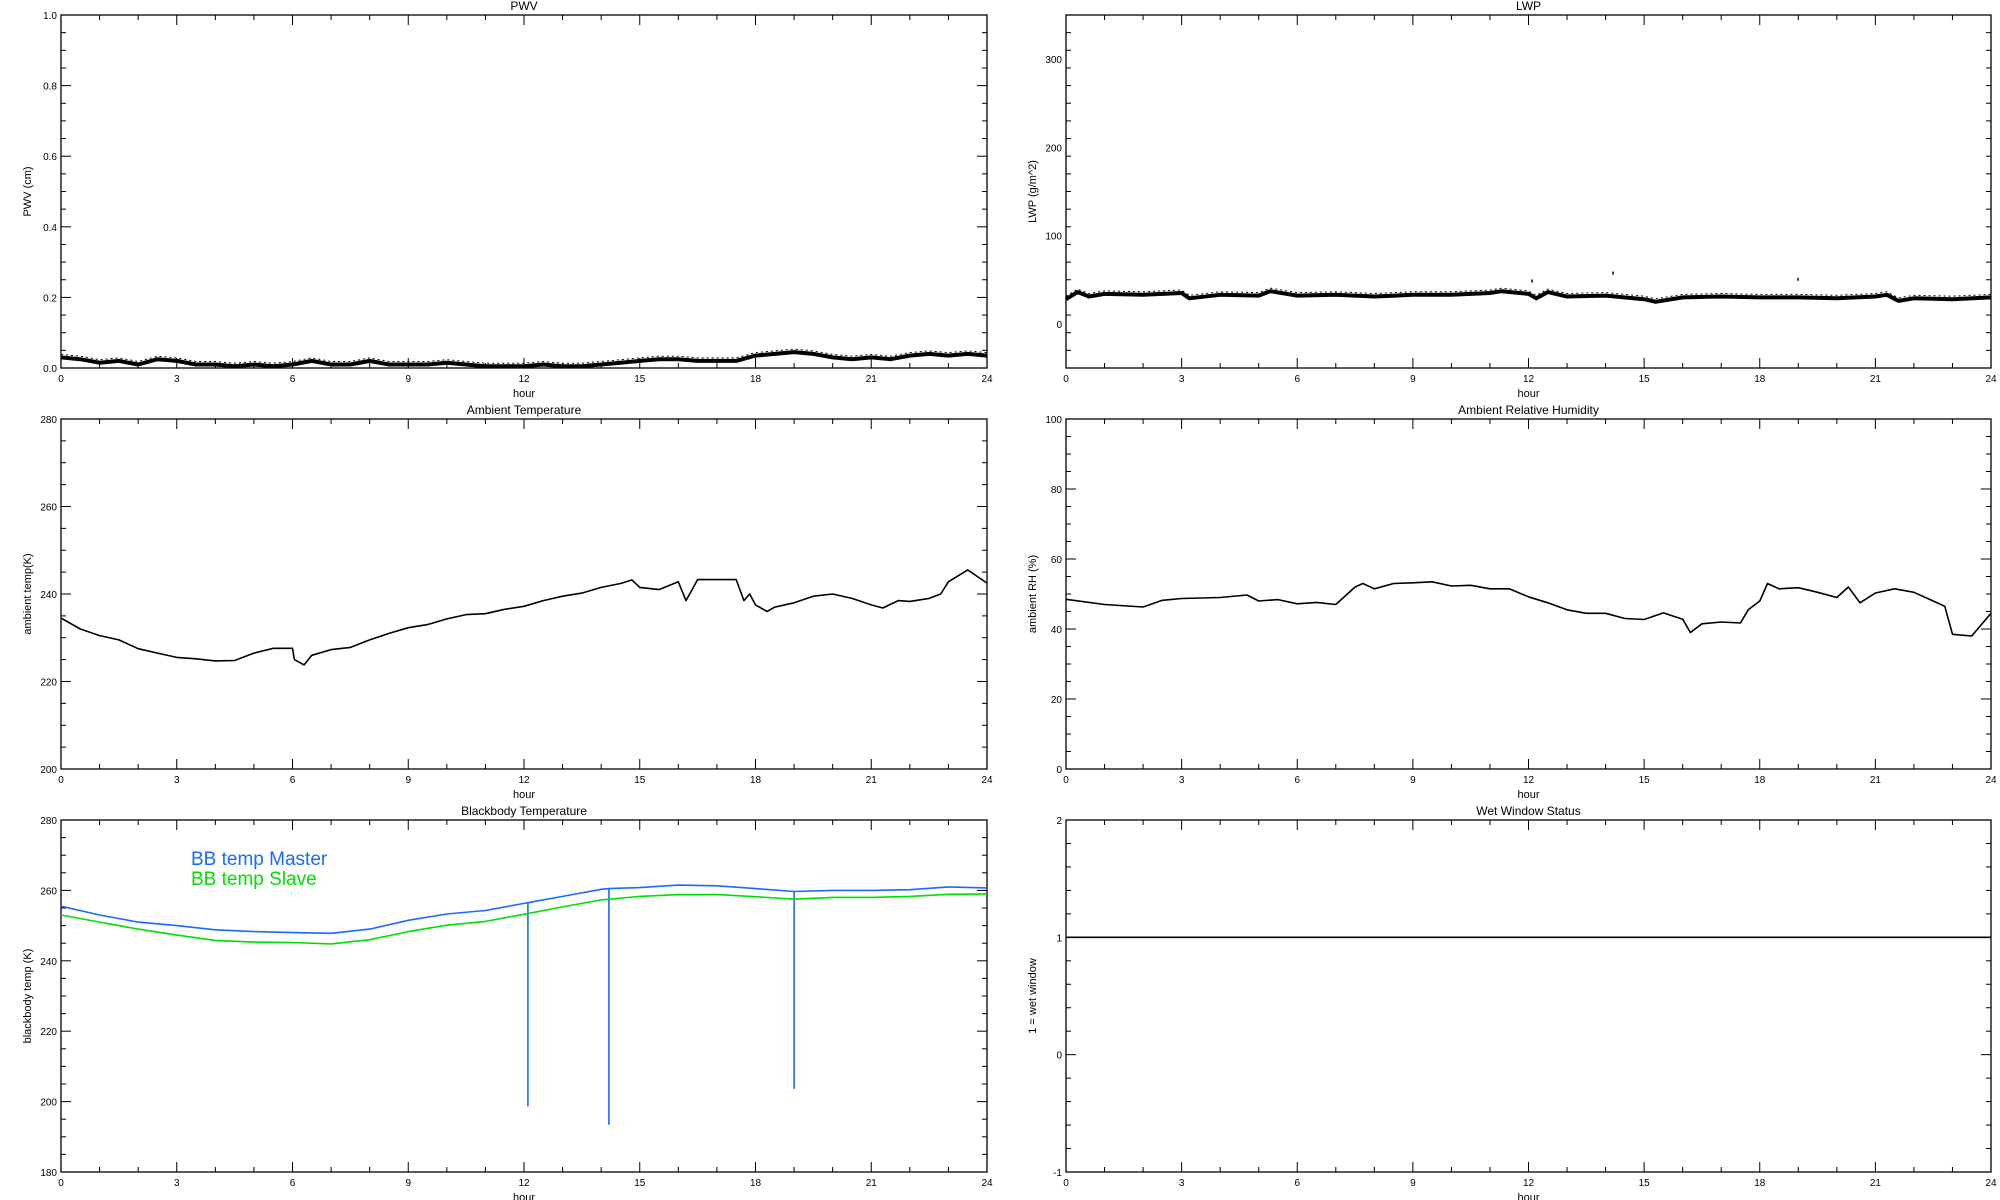  What do you see at coordinates (50, 228) in the screenshot?
I see `y-tick-label: 0.4` at bounding box center [50, 228].